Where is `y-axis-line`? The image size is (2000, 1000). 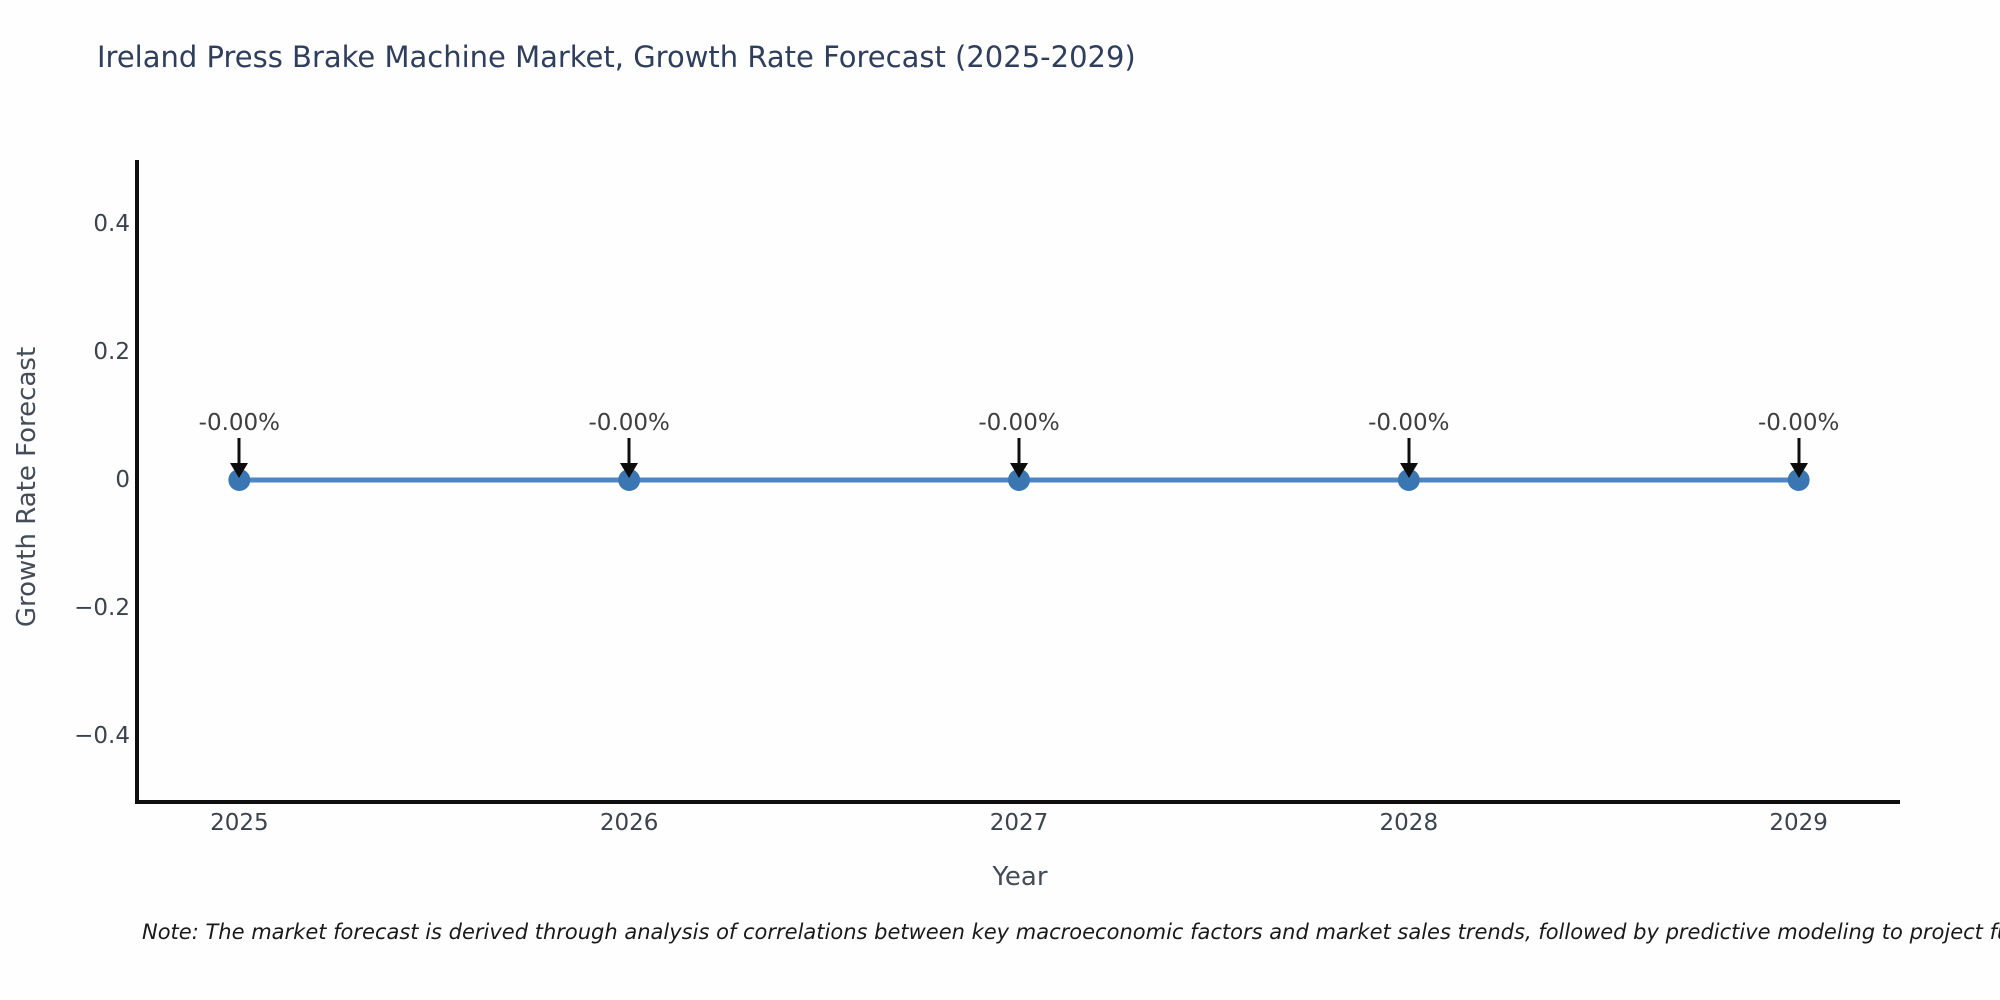
y-axis-line is located at coordinates (137, 482).